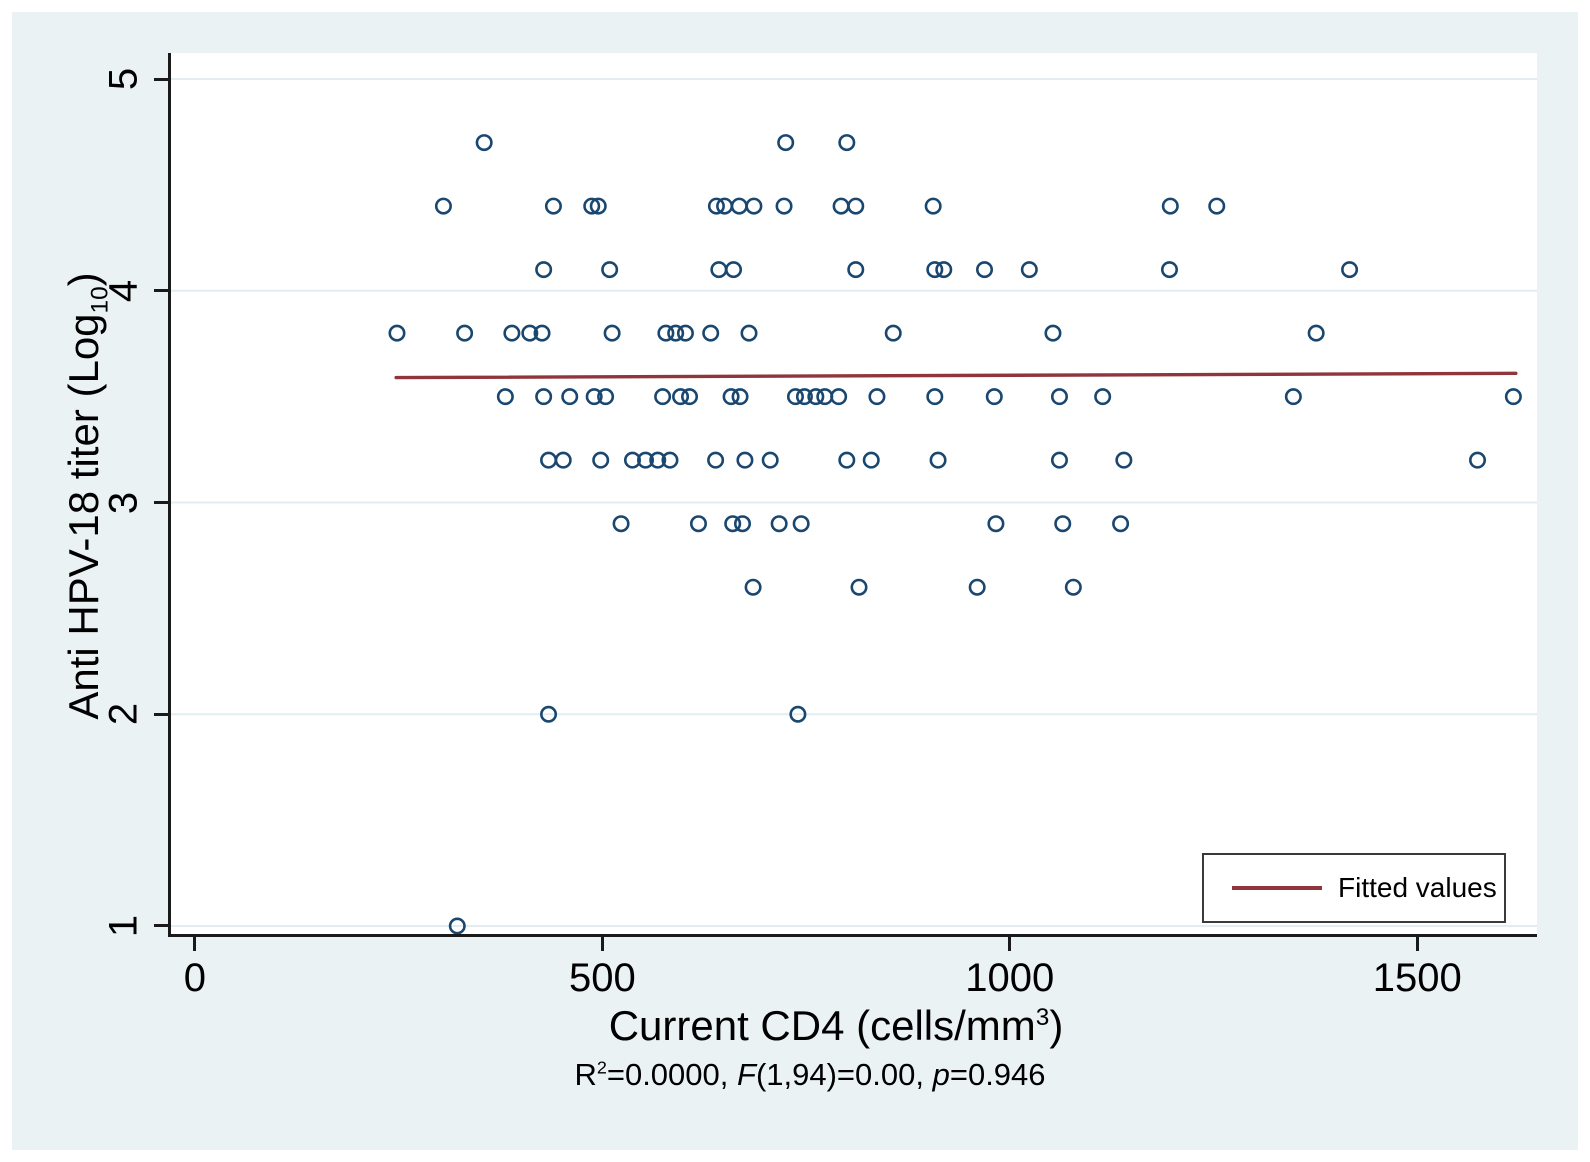  I want to click on text-segment: 2, so click(601, 1067).